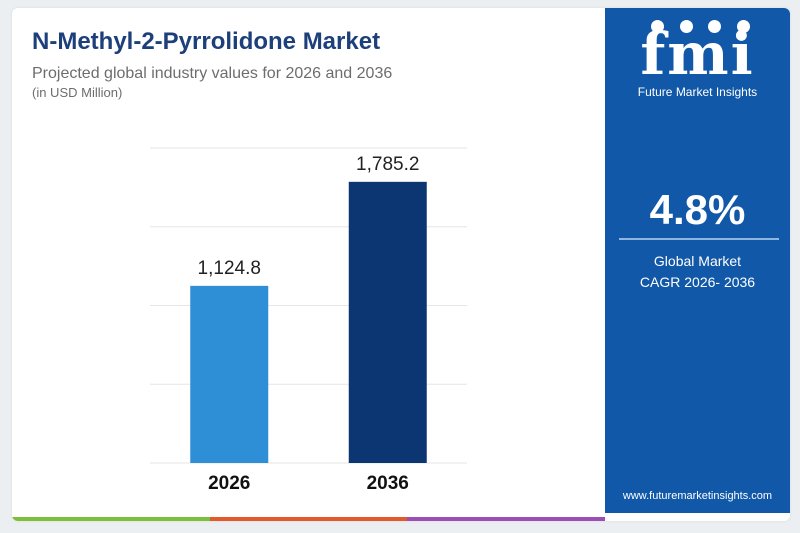 The height and width of the screenshot is (533, 800). Describe the element at coordinates (697, 209) in the screenshot. I see `cagr-value: 4.8%` at that location.